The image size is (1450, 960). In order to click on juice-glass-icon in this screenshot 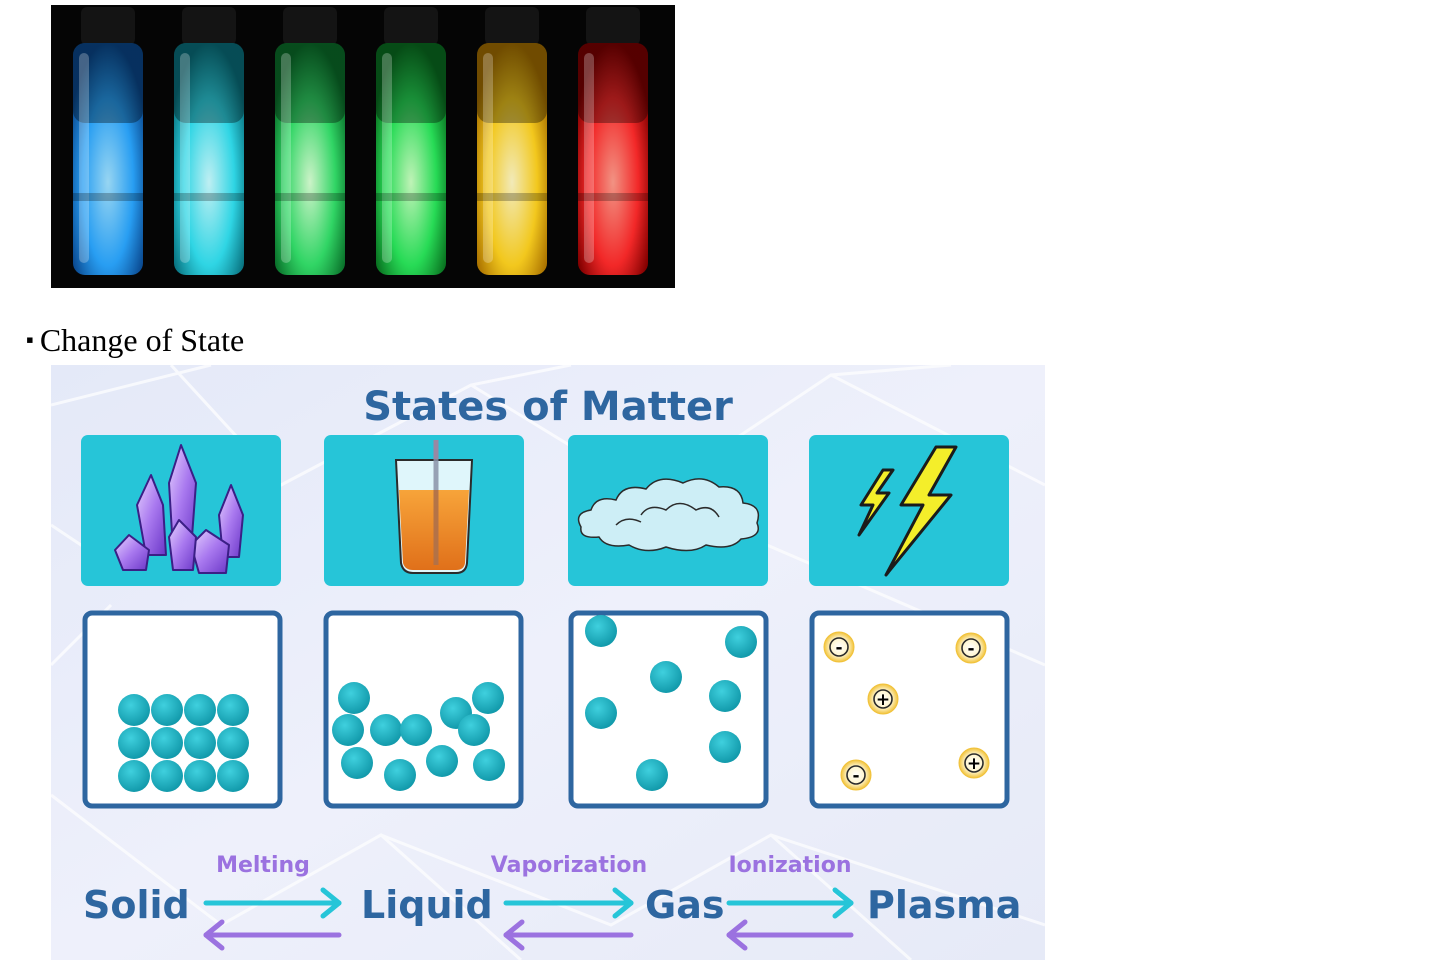, I will do `click(434, 507)`.